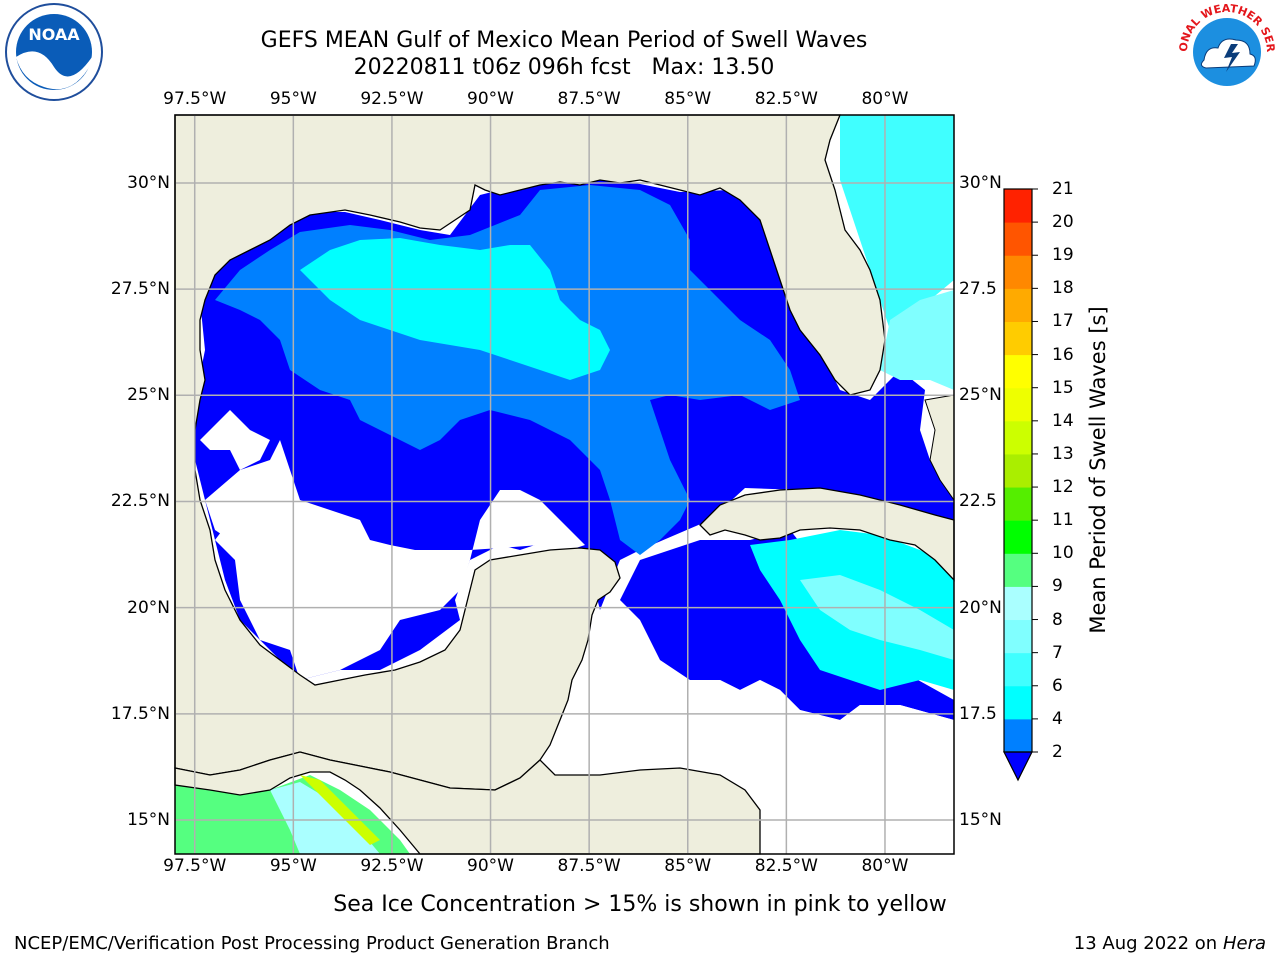 This screenshot has width=1280, height=960. Describe the element at coordinates (1226, 51) in the screenshot. I see `nws-logo: NATIONAL WEATHER SERVICE` at that location.